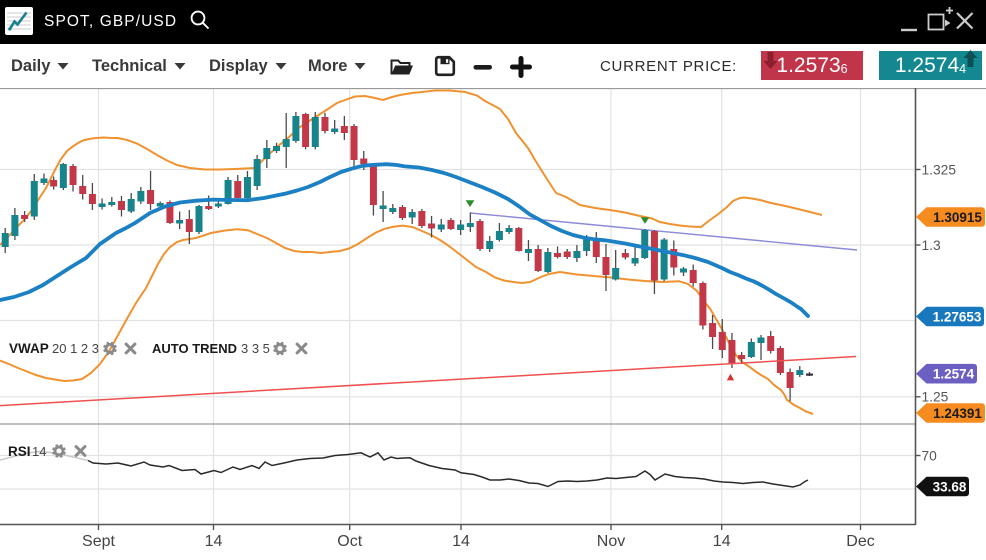 The height and width of the screenshot is (560, 986). Describe the element at coordinates (954, 374) in the screenshot. I see `svg-text: 1.2574` at that location.